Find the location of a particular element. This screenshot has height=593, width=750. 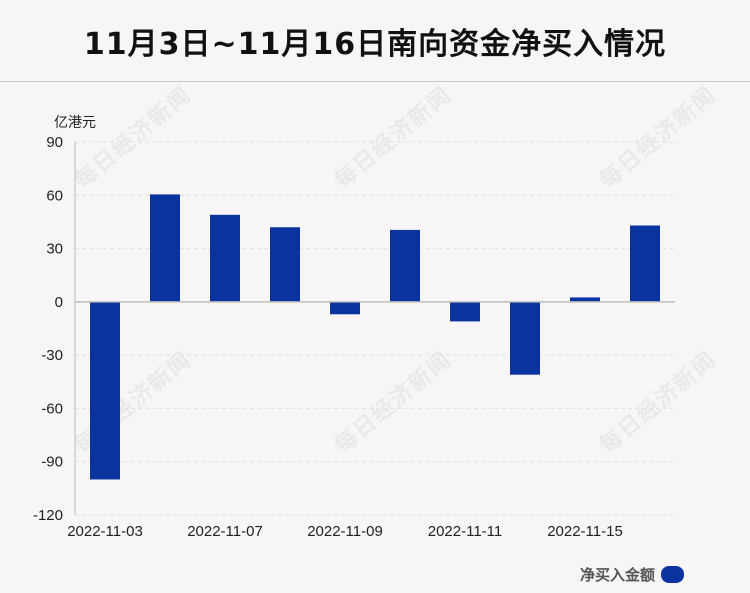

y-tick-label: -90 is located at coordinates (52, 462).